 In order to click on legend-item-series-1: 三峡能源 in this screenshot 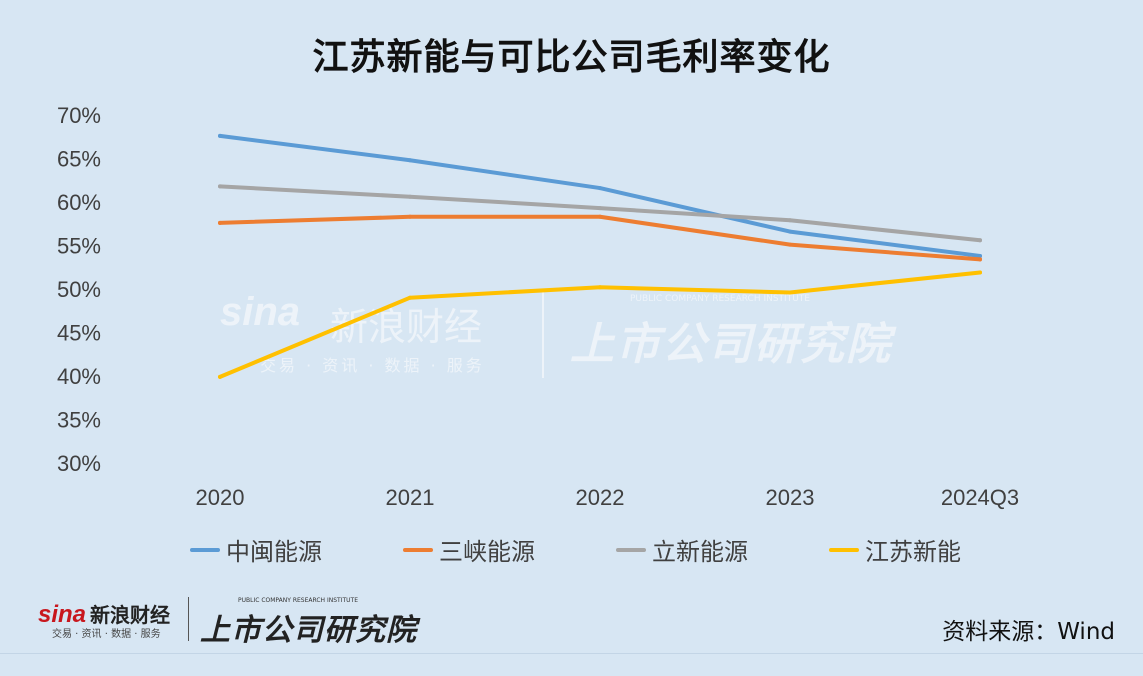, I will do `click(469, 549)`.